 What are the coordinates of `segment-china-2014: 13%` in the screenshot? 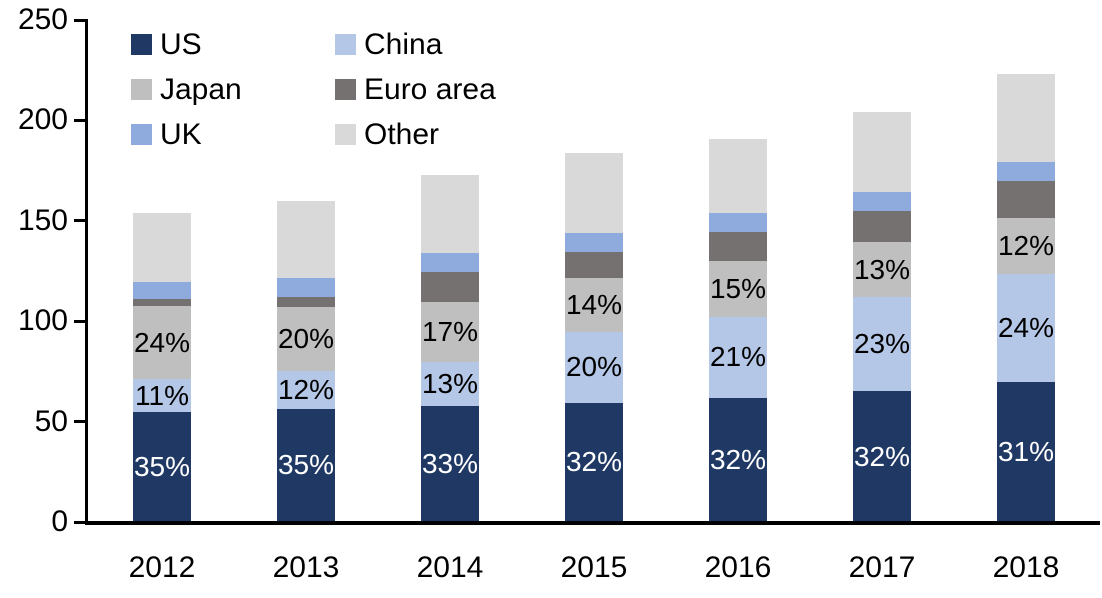 It's located at (450, 384).